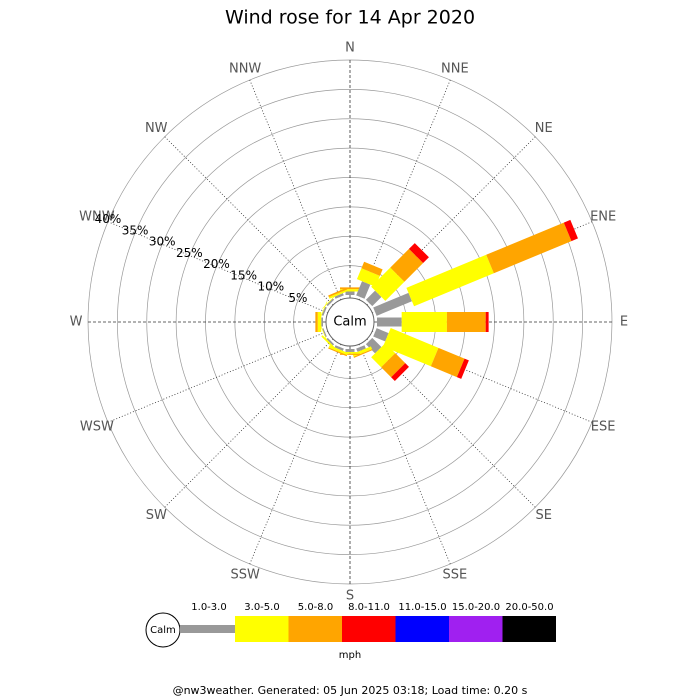 This screenshot has width=700, height=700. I want to click on legend-label: 15.0-20.0, so click(476, 607).